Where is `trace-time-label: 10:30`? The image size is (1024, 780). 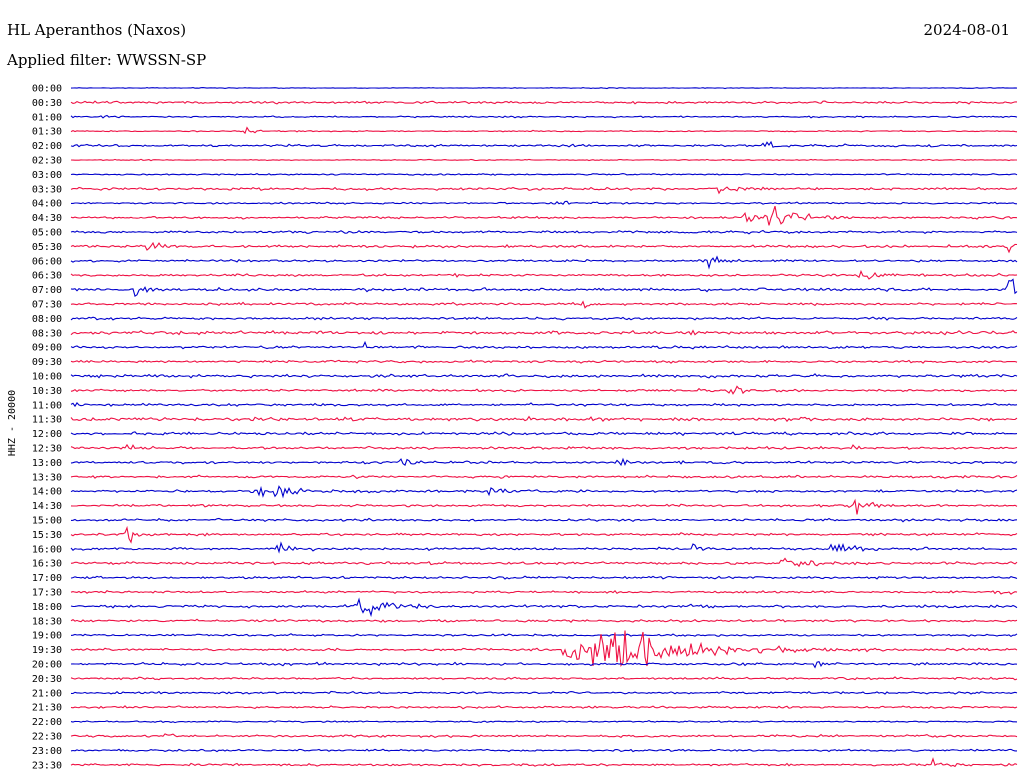 trace-time-label: 10:30 is located at coordinates (47, 391).